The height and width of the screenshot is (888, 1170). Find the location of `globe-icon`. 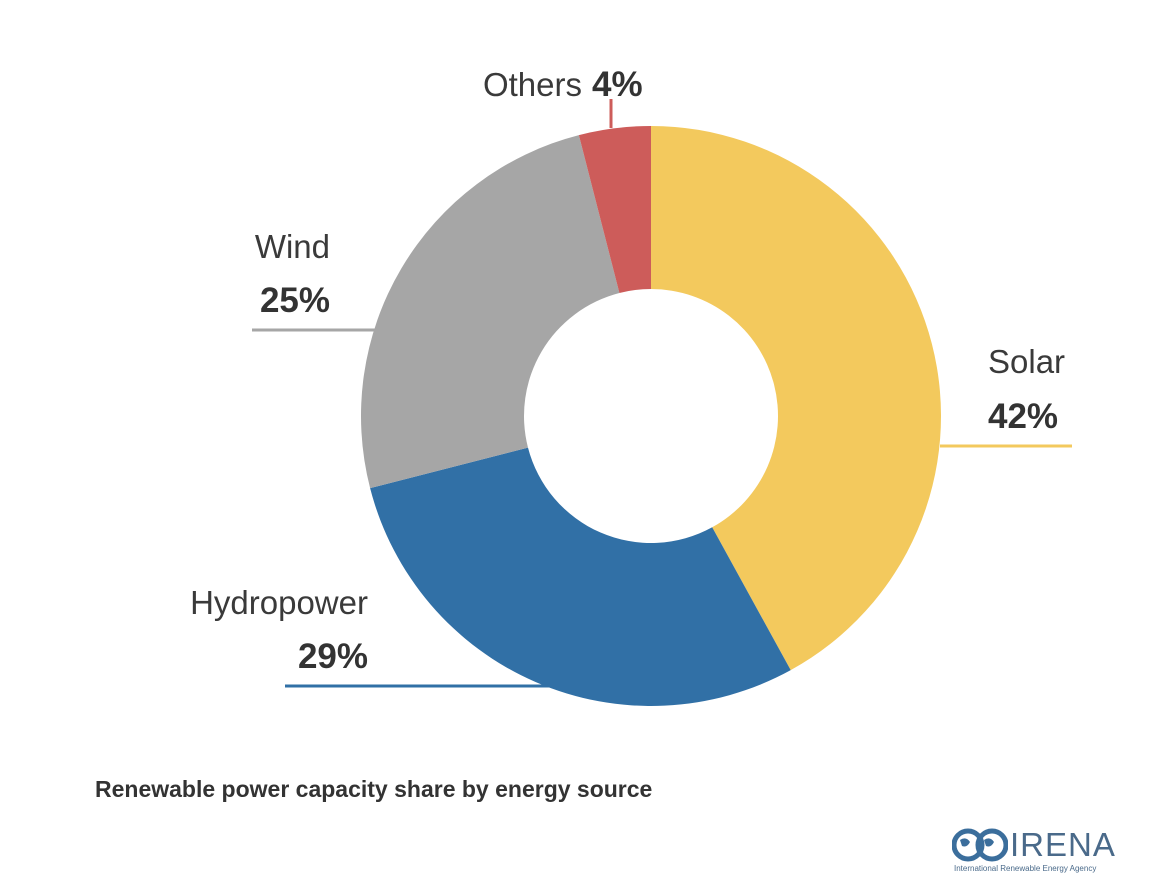

globe-icon is located at coordinates (980, 845).